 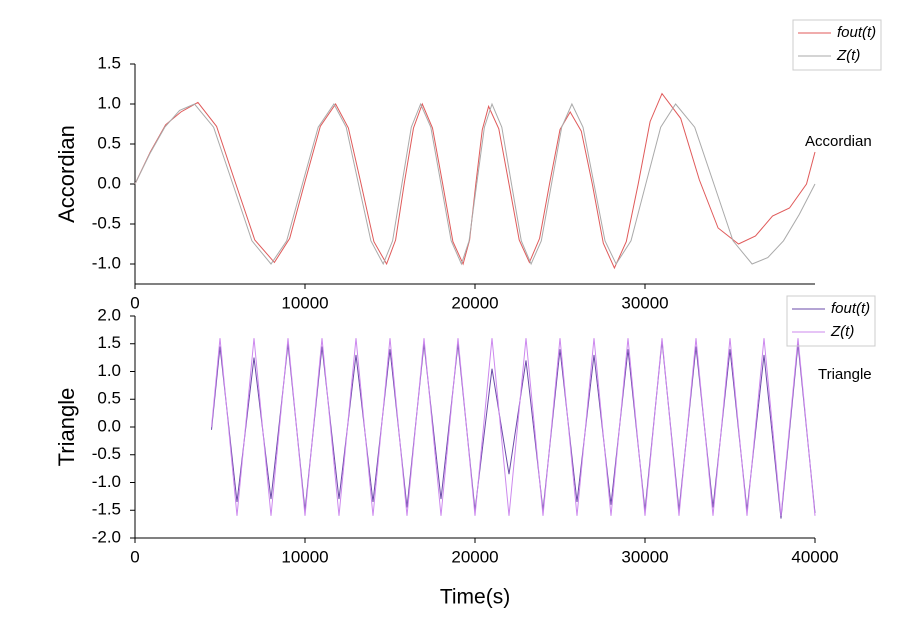 What do you see at coordinates (475, 597) in the screenshot?
I see `x-axis-label: Time(s)` at bounding box center [475, 597].